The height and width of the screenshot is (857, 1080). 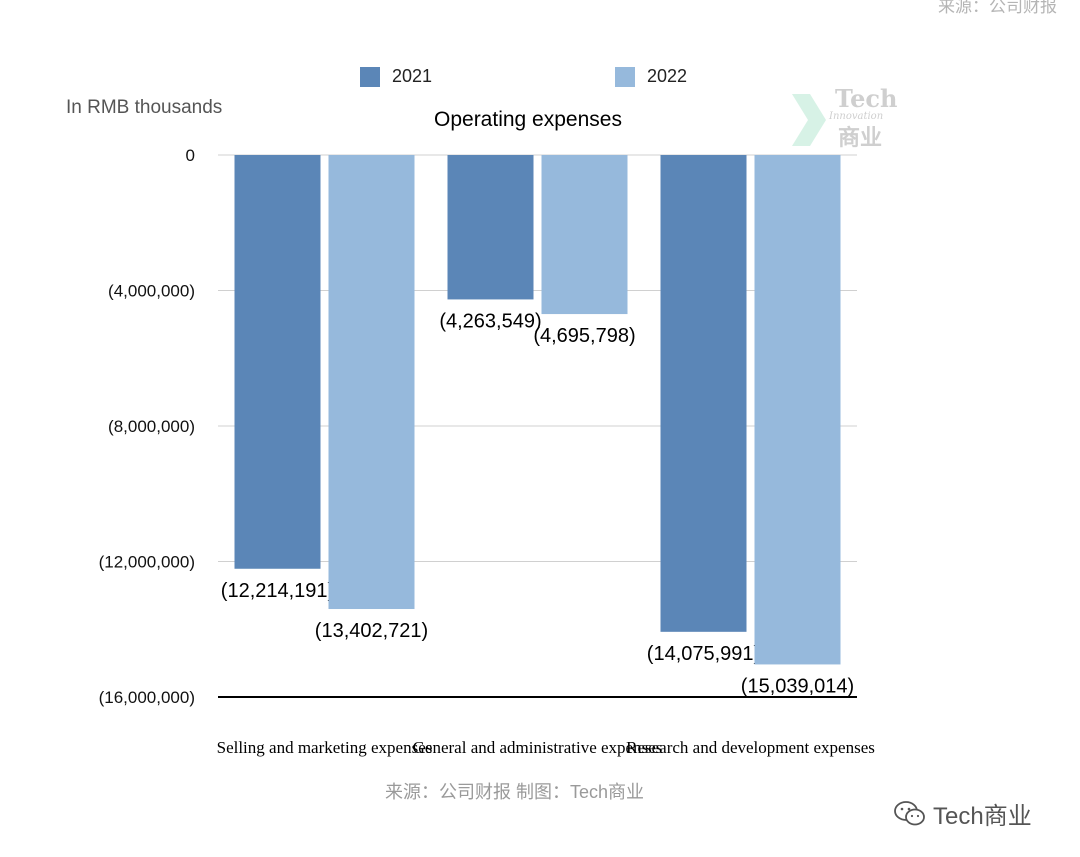 I want to click on x-category-label: Selling and marketing expenses, so click(x=325, y=747).